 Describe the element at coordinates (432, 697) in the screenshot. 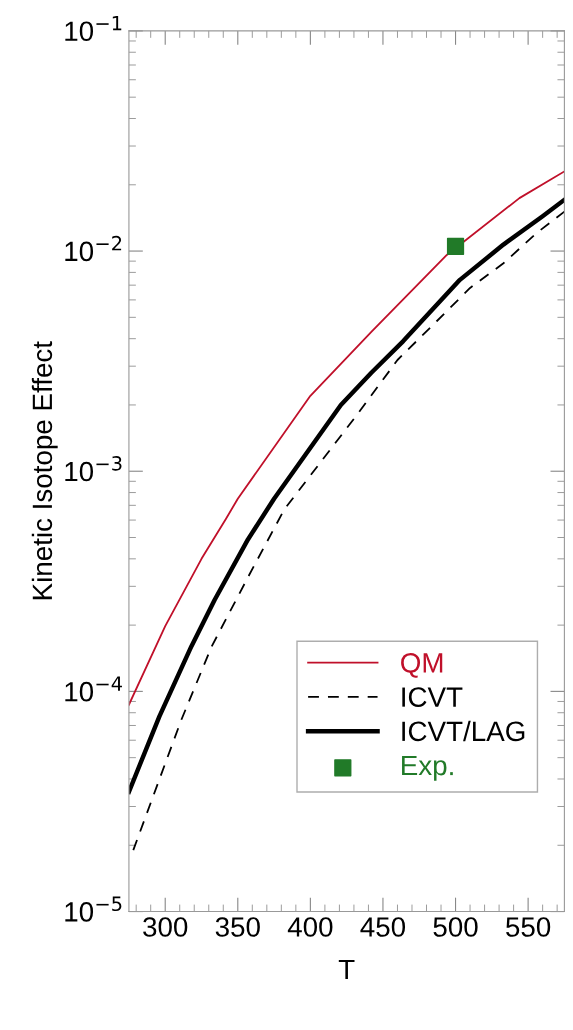

I see `legend-label: ICVT` at that location.